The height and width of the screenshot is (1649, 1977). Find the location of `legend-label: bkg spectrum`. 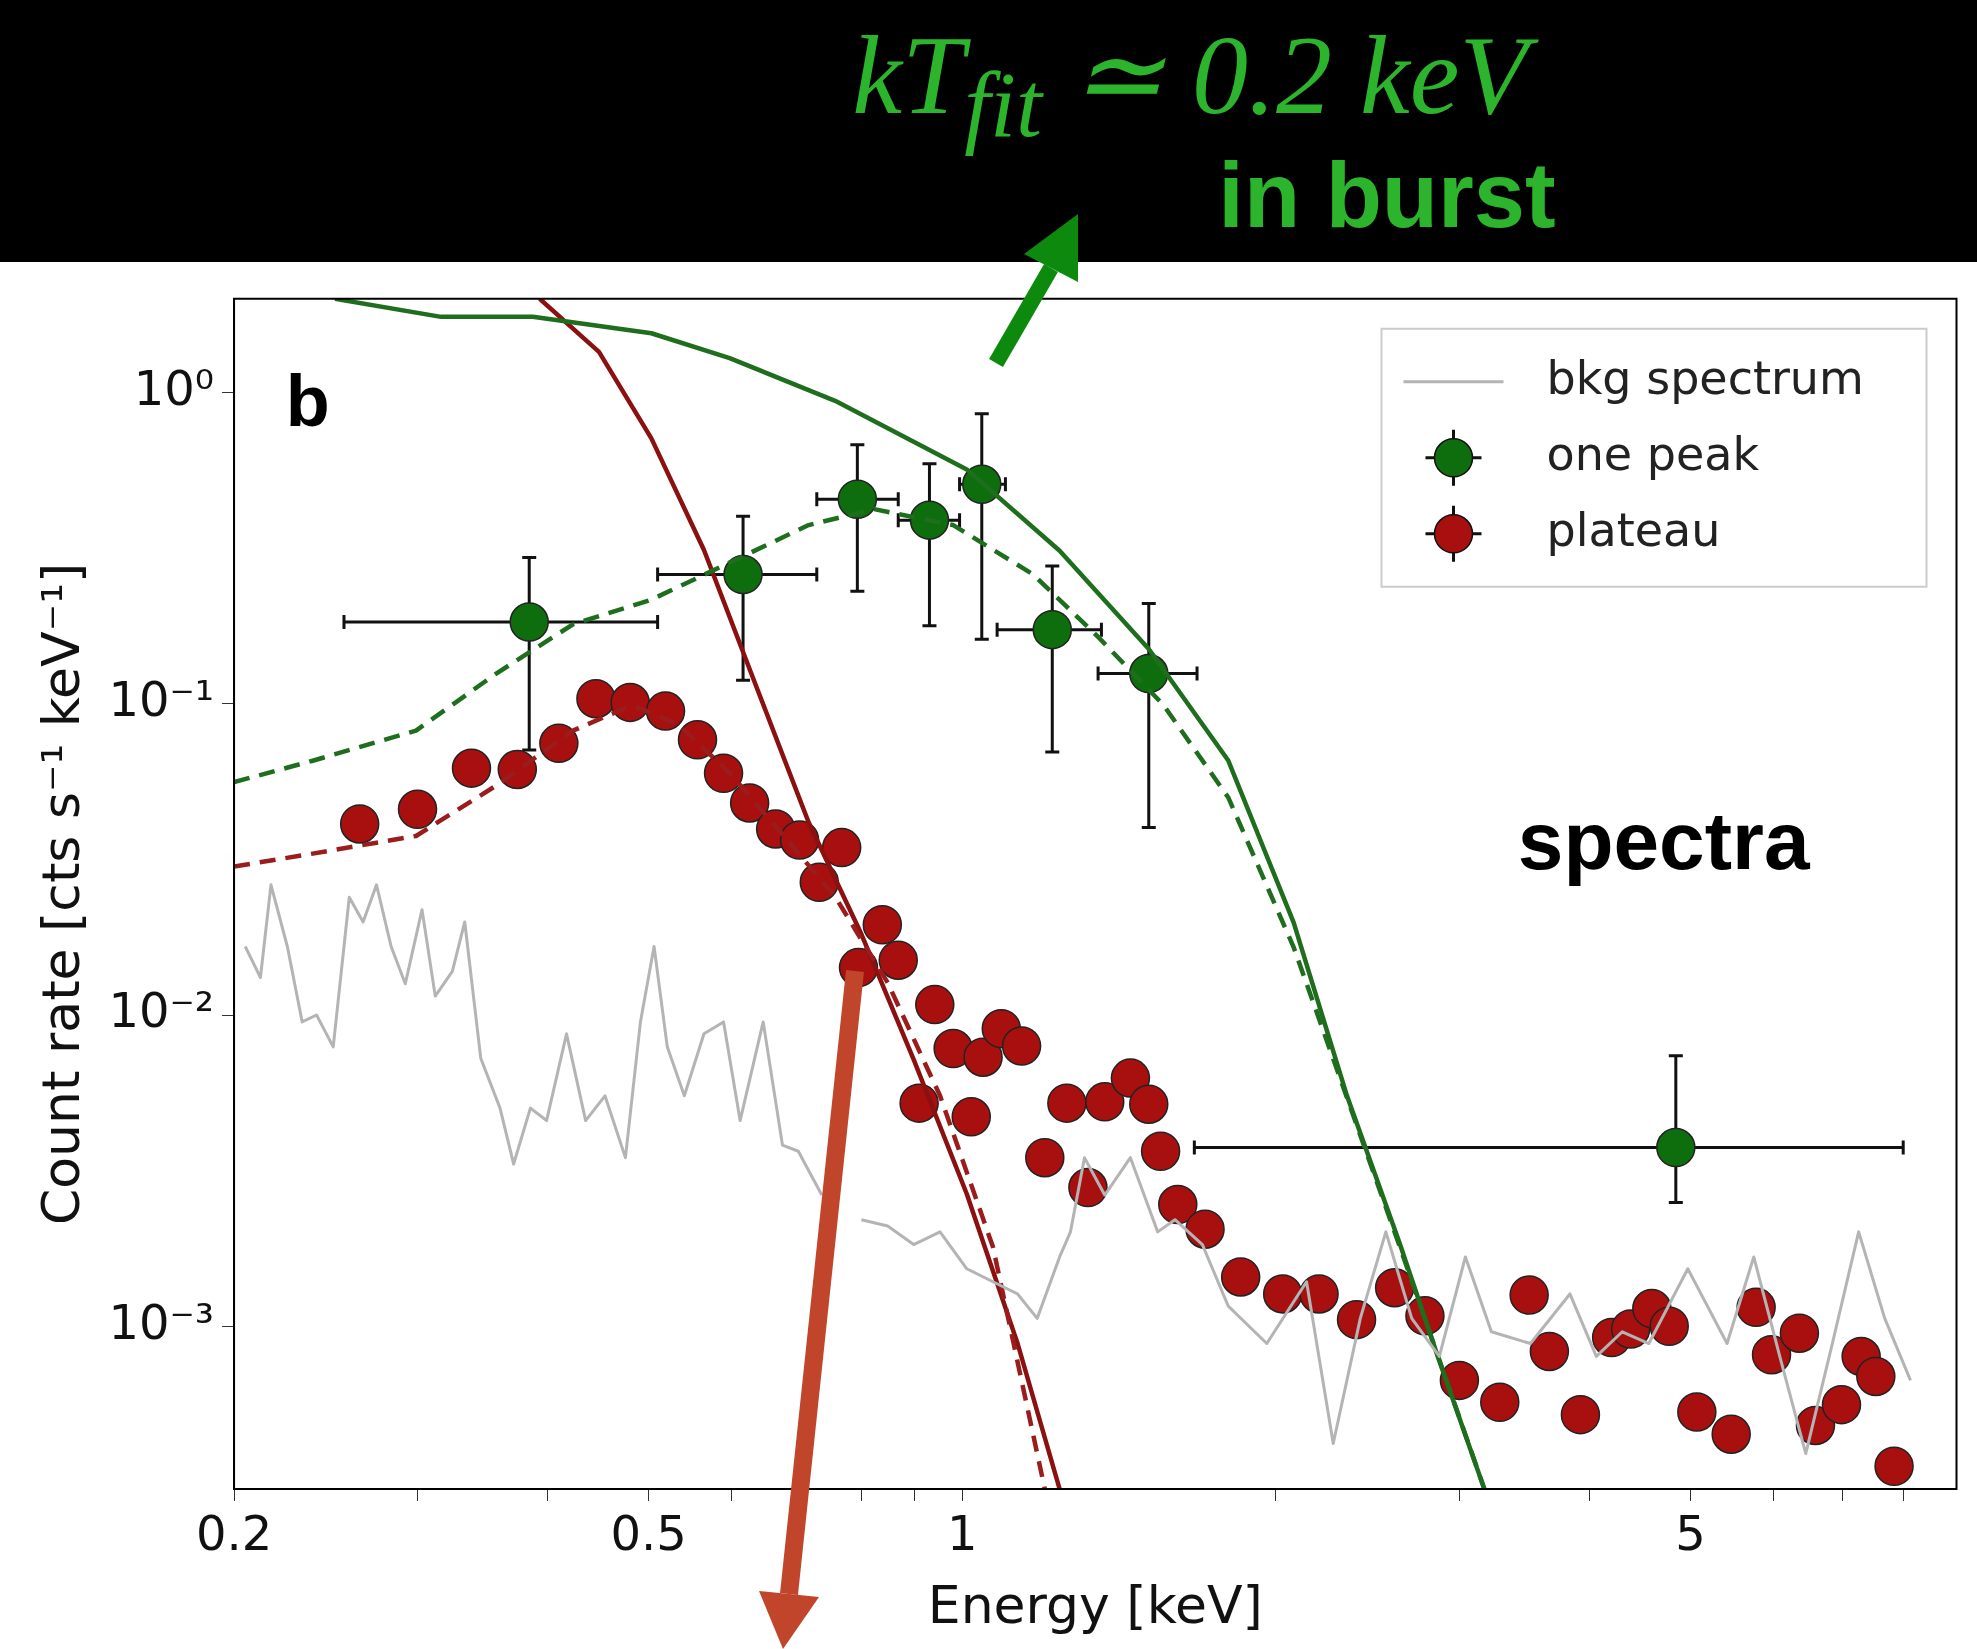

legend-label: bkg spectrum is located at coordinates (1705, 377).